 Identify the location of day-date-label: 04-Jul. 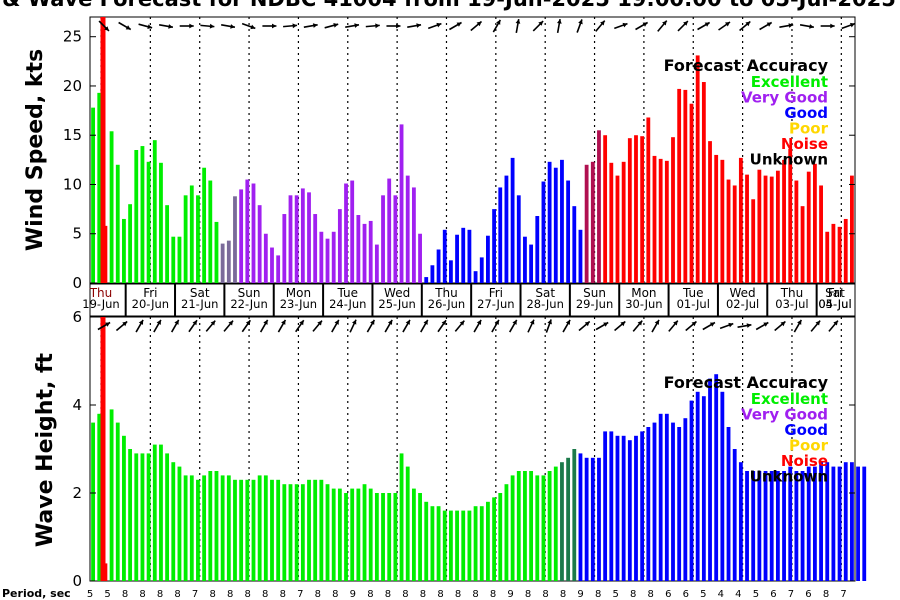
(834, 304).